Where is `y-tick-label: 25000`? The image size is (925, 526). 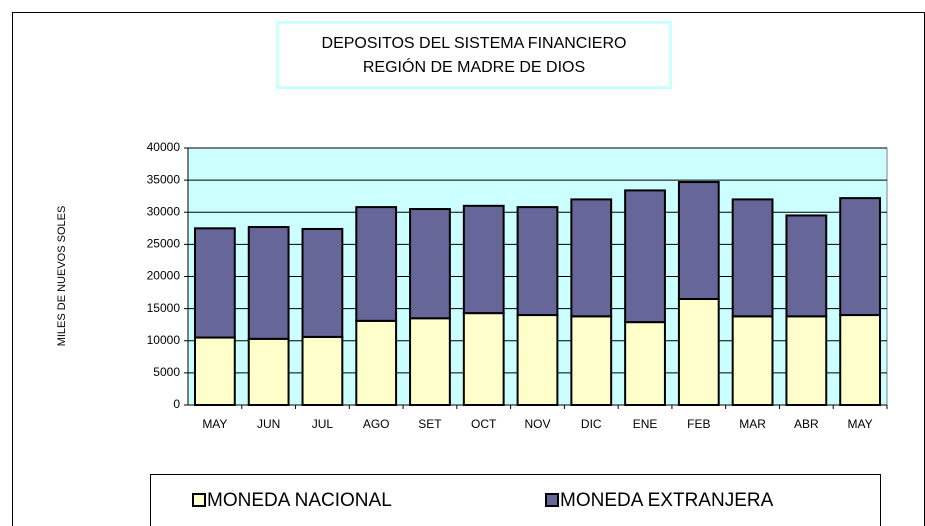
y-tick-label: 25000 is located at coordinates (164, 244).